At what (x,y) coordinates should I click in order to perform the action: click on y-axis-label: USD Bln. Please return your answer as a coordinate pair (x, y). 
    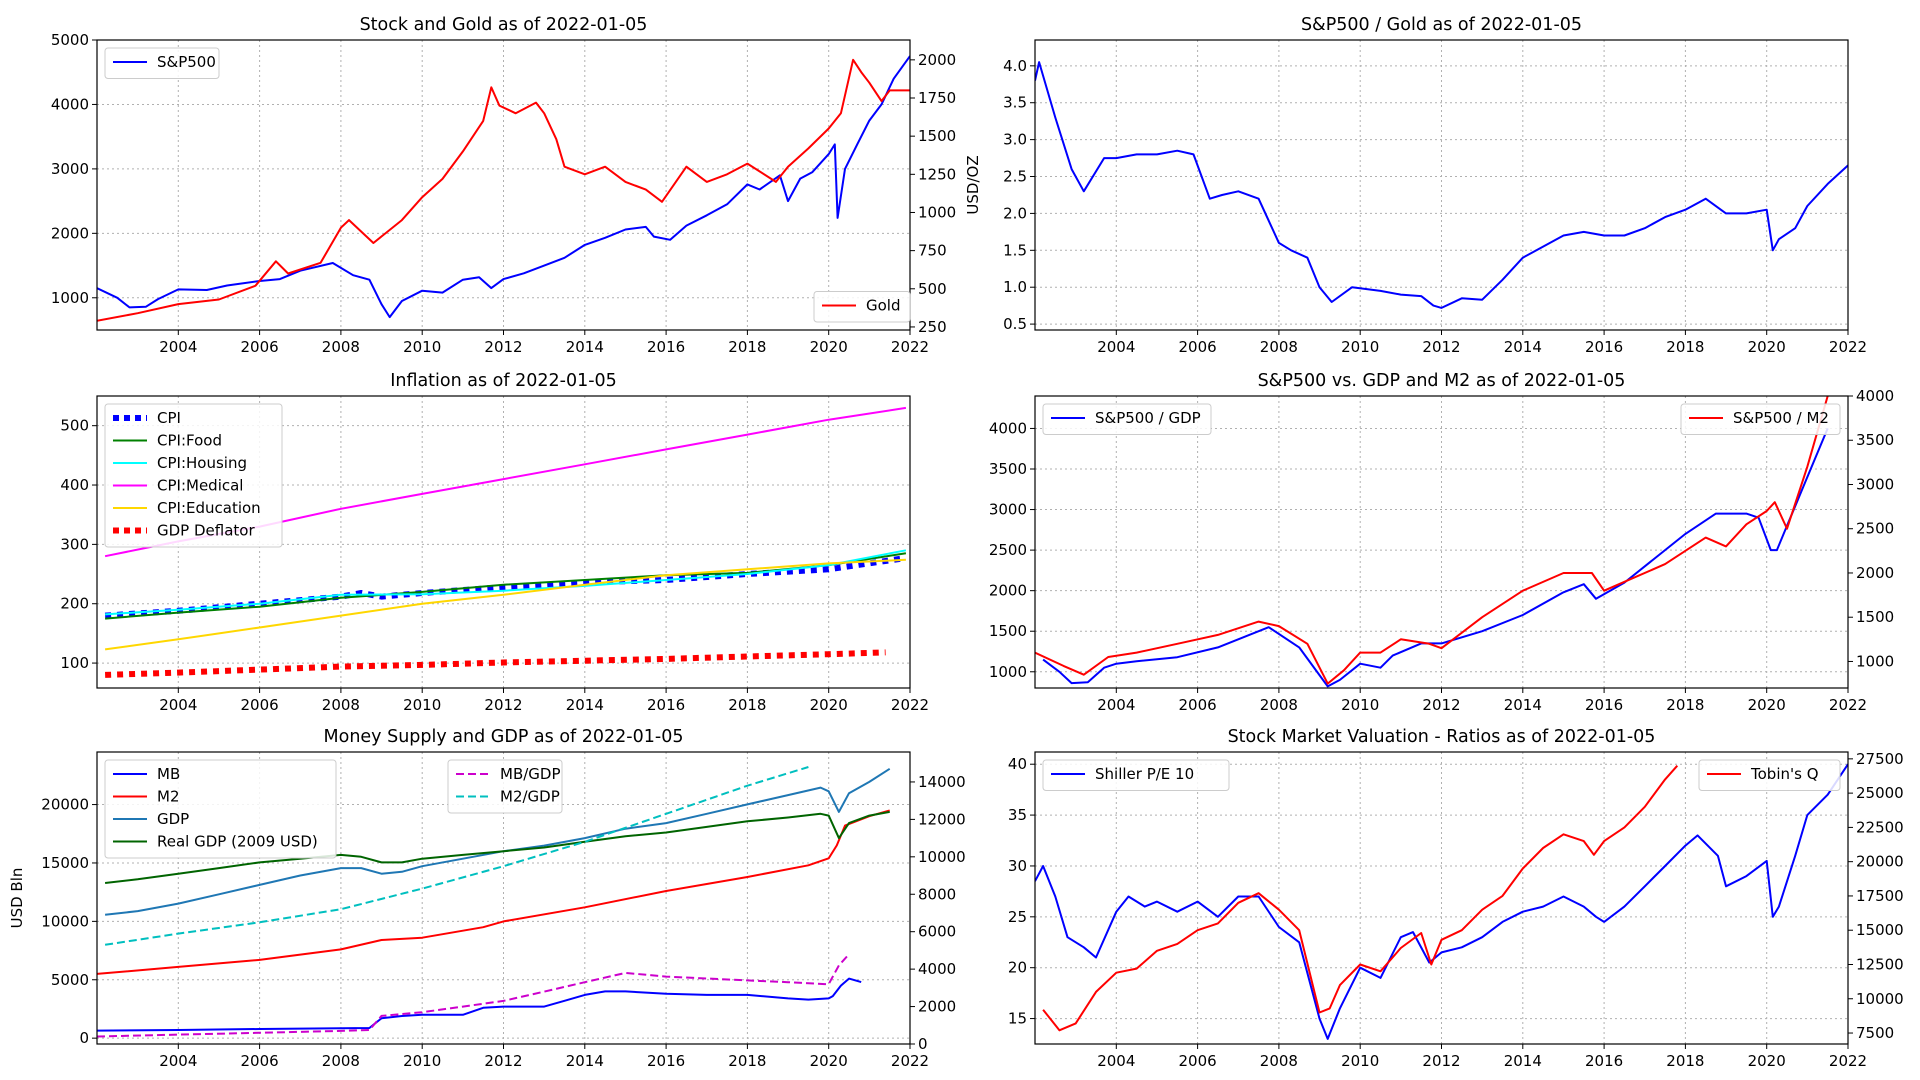
    Looking at the image, I should click on (17, 898).